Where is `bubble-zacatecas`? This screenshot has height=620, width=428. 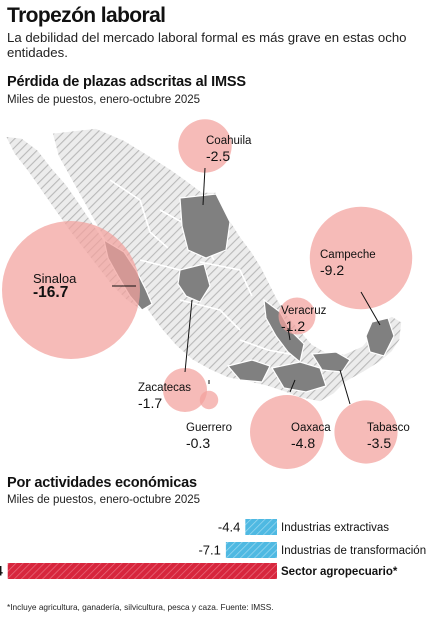
bubble-zacatecas is located at coordinates (185, 390).